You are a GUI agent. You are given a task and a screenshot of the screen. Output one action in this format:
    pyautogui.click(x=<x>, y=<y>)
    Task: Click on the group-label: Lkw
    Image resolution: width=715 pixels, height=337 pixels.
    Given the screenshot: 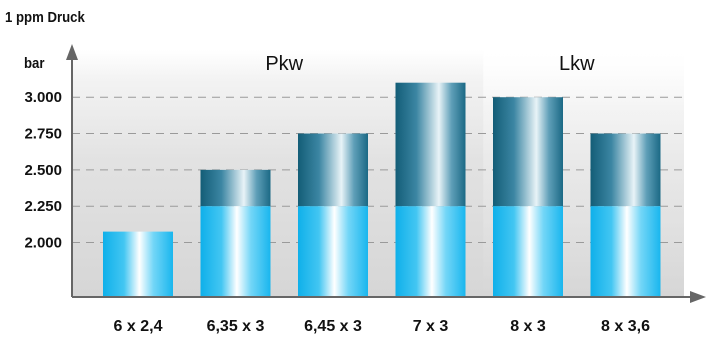 What is the action you would take?
    pyautogui.click(x=577, y=64)
    